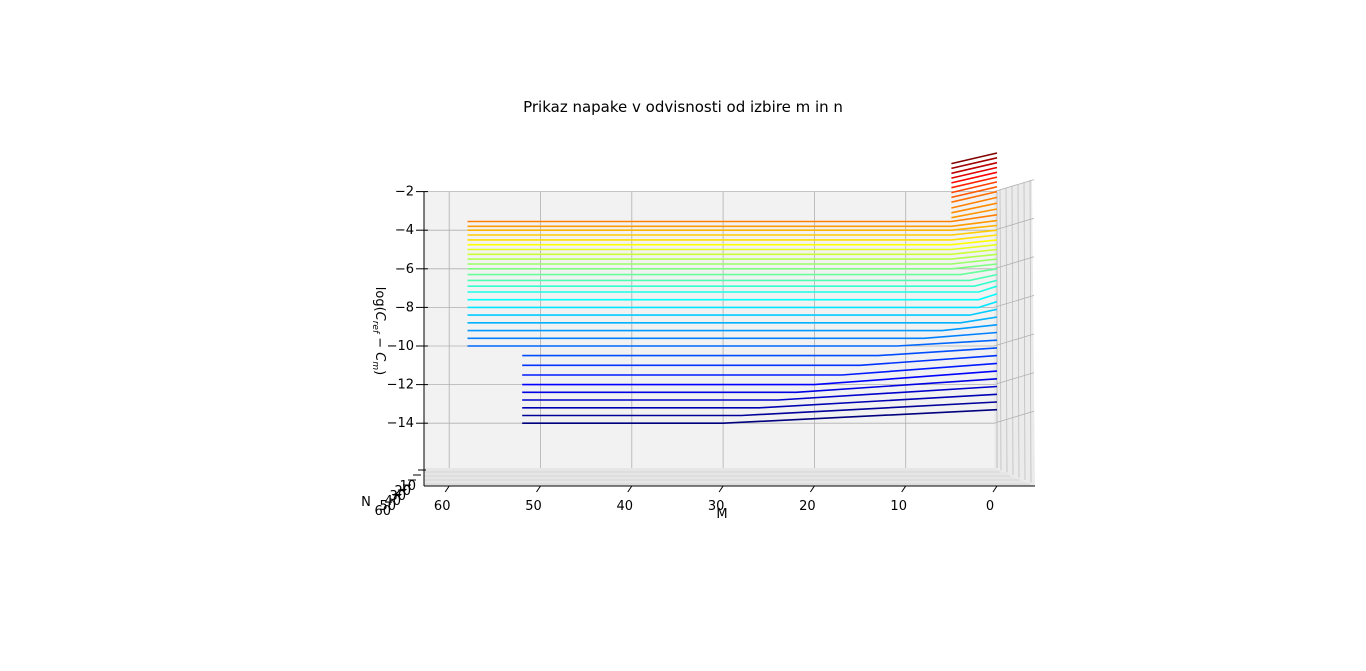 This screenshot has width=1366, height=671. I want to click on z-label-c2: C, so click(379, 357).